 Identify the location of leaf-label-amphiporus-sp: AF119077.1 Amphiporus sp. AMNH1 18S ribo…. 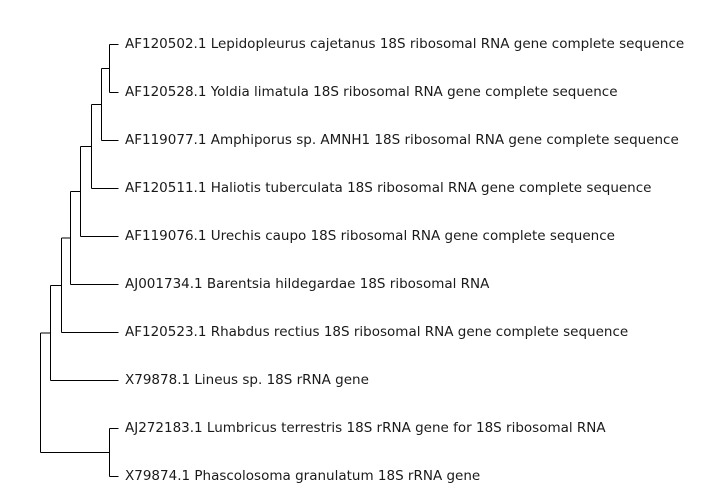
(402, 140).